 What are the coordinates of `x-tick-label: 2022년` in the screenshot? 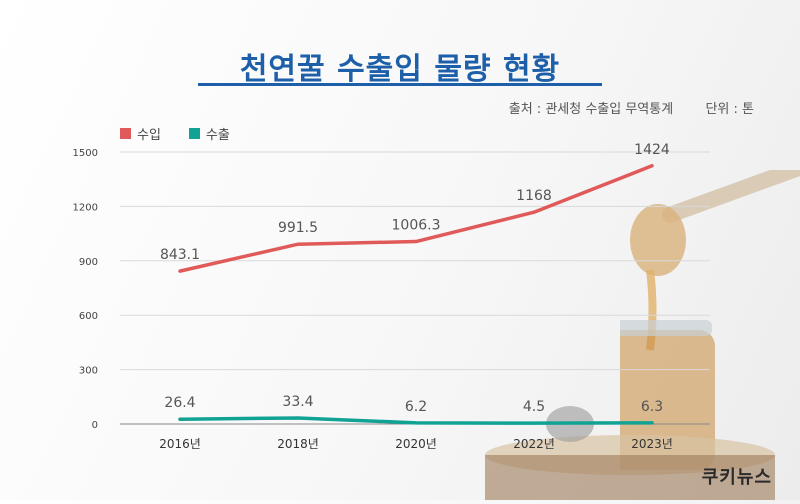 It's located at (534, 444).